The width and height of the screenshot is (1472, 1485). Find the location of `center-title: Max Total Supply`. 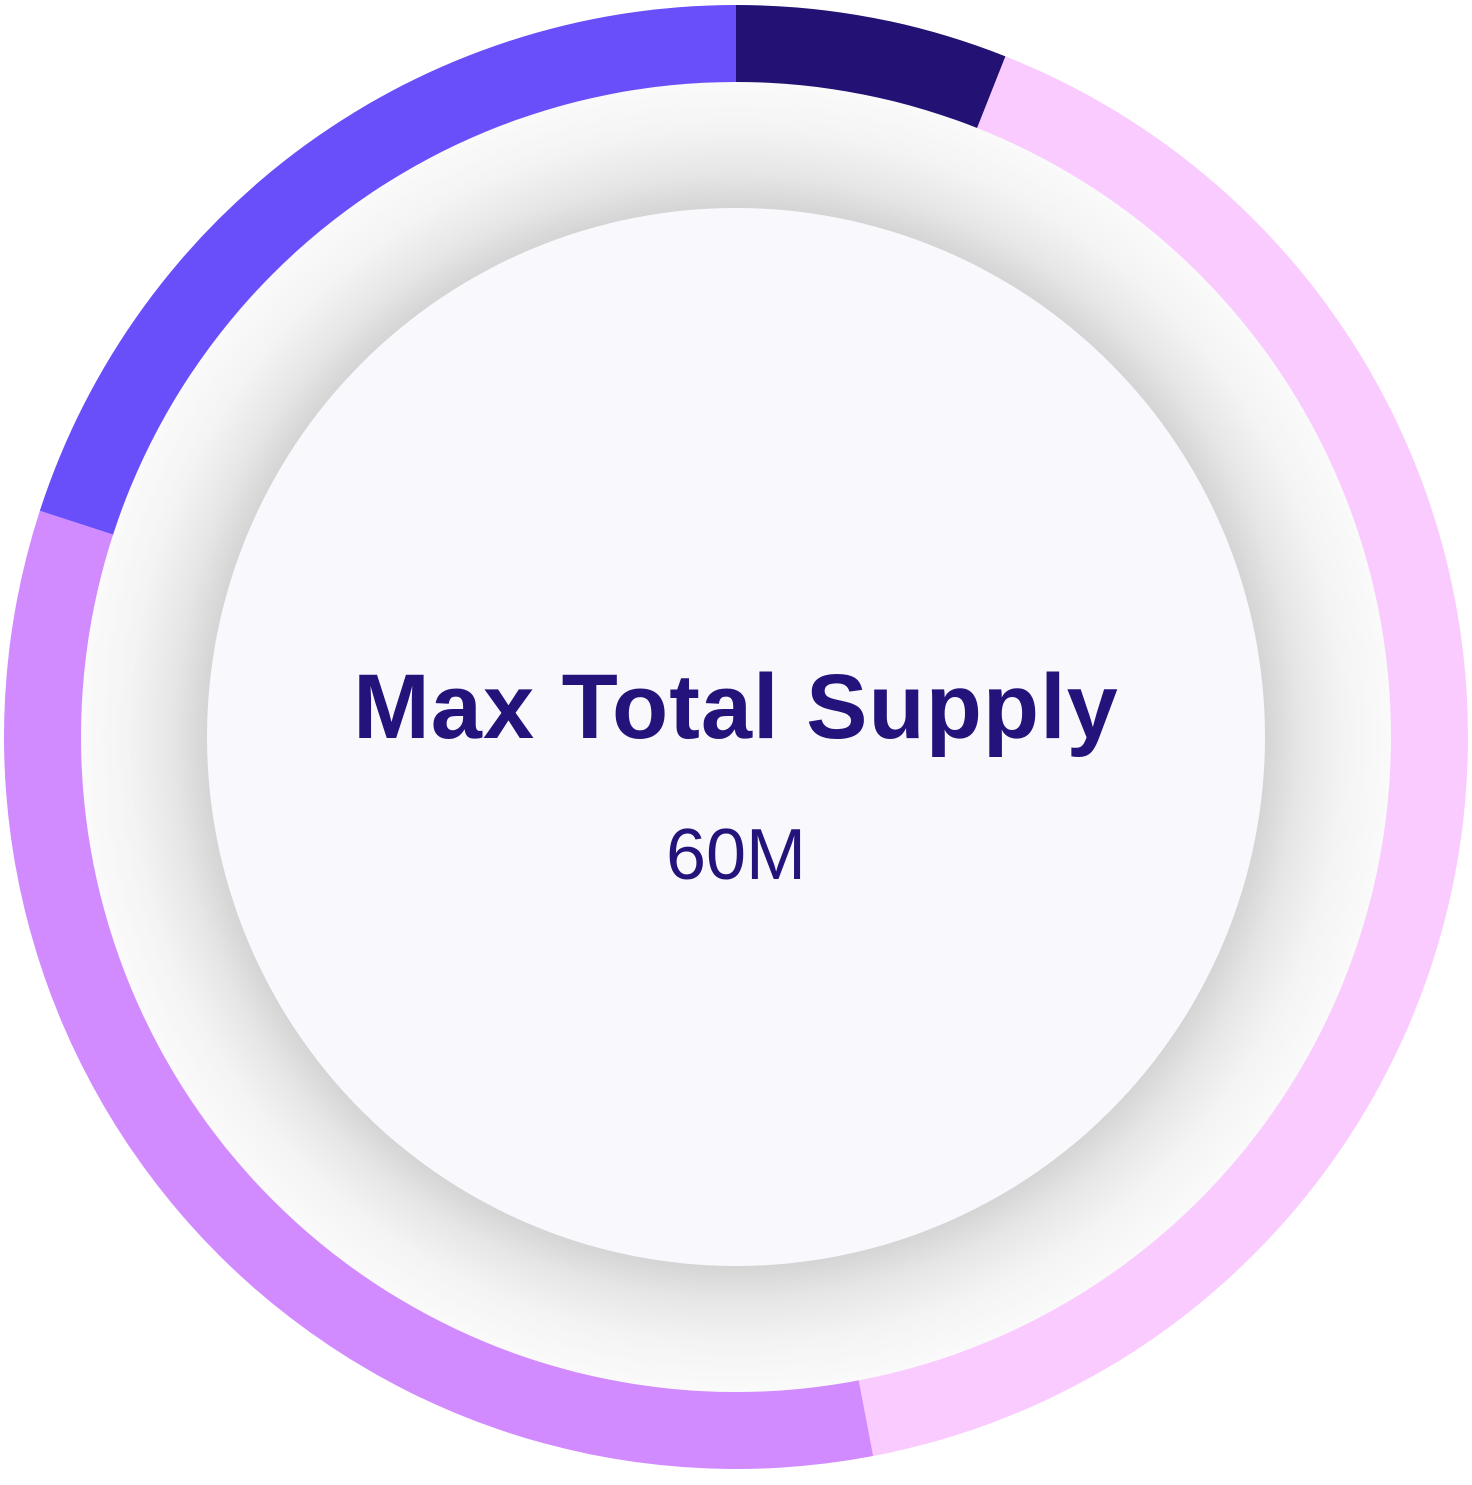

center-title: Max Total Supply is located at coordinates (736, 707).